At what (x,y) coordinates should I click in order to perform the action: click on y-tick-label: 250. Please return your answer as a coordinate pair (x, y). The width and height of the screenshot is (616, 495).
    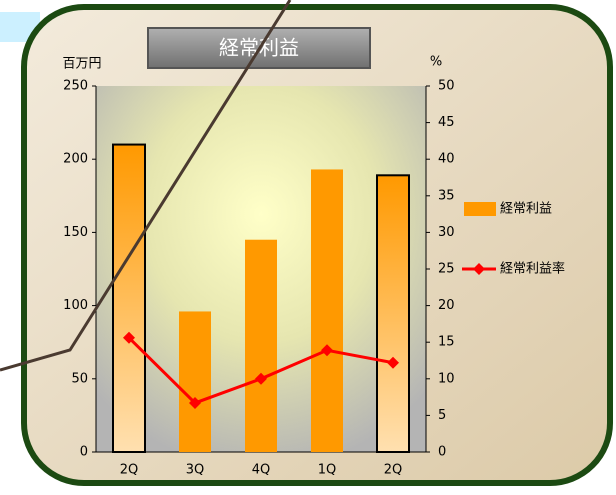
    Looking at the image, I should click on (75, 86).